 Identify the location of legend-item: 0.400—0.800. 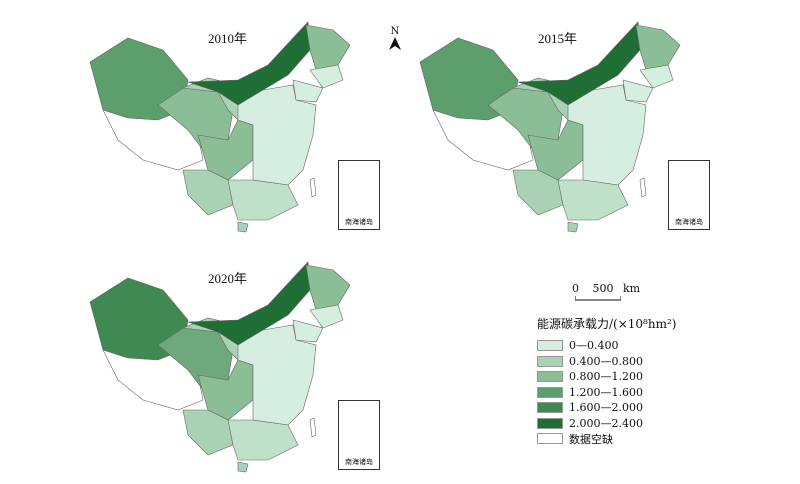
(606, 362).